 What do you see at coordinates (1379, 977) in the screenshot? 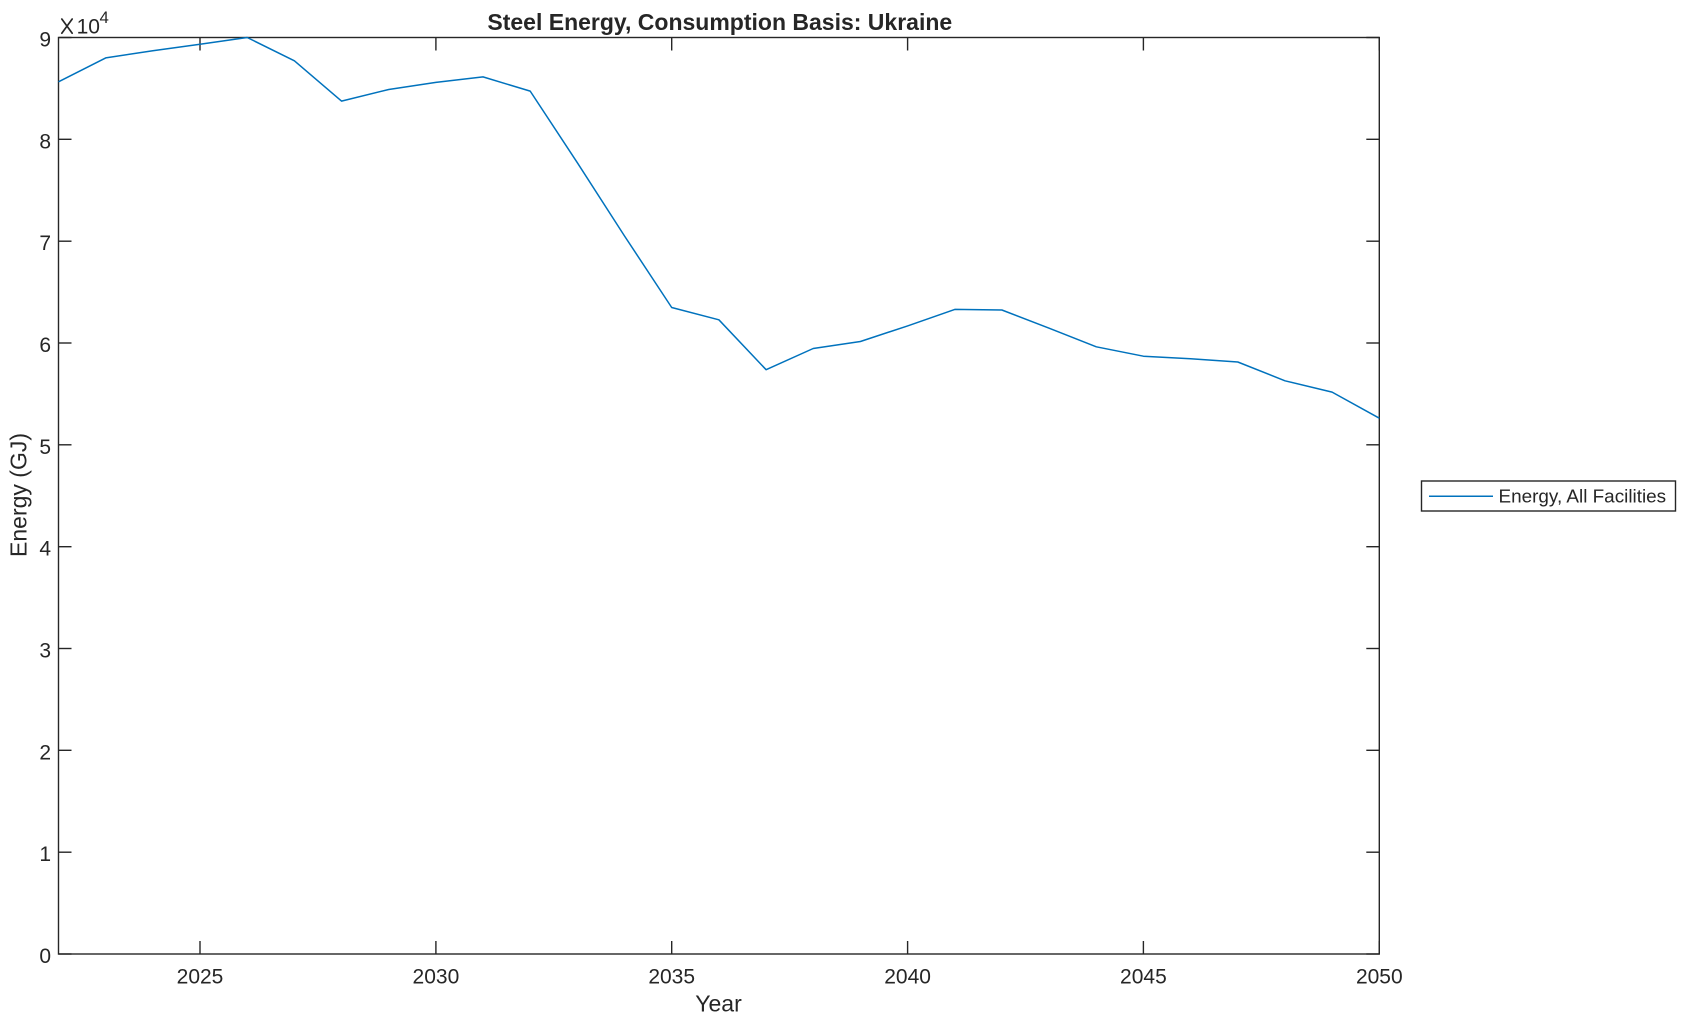
I see `svg-text: 2050` at bounding box center [1379, 977].